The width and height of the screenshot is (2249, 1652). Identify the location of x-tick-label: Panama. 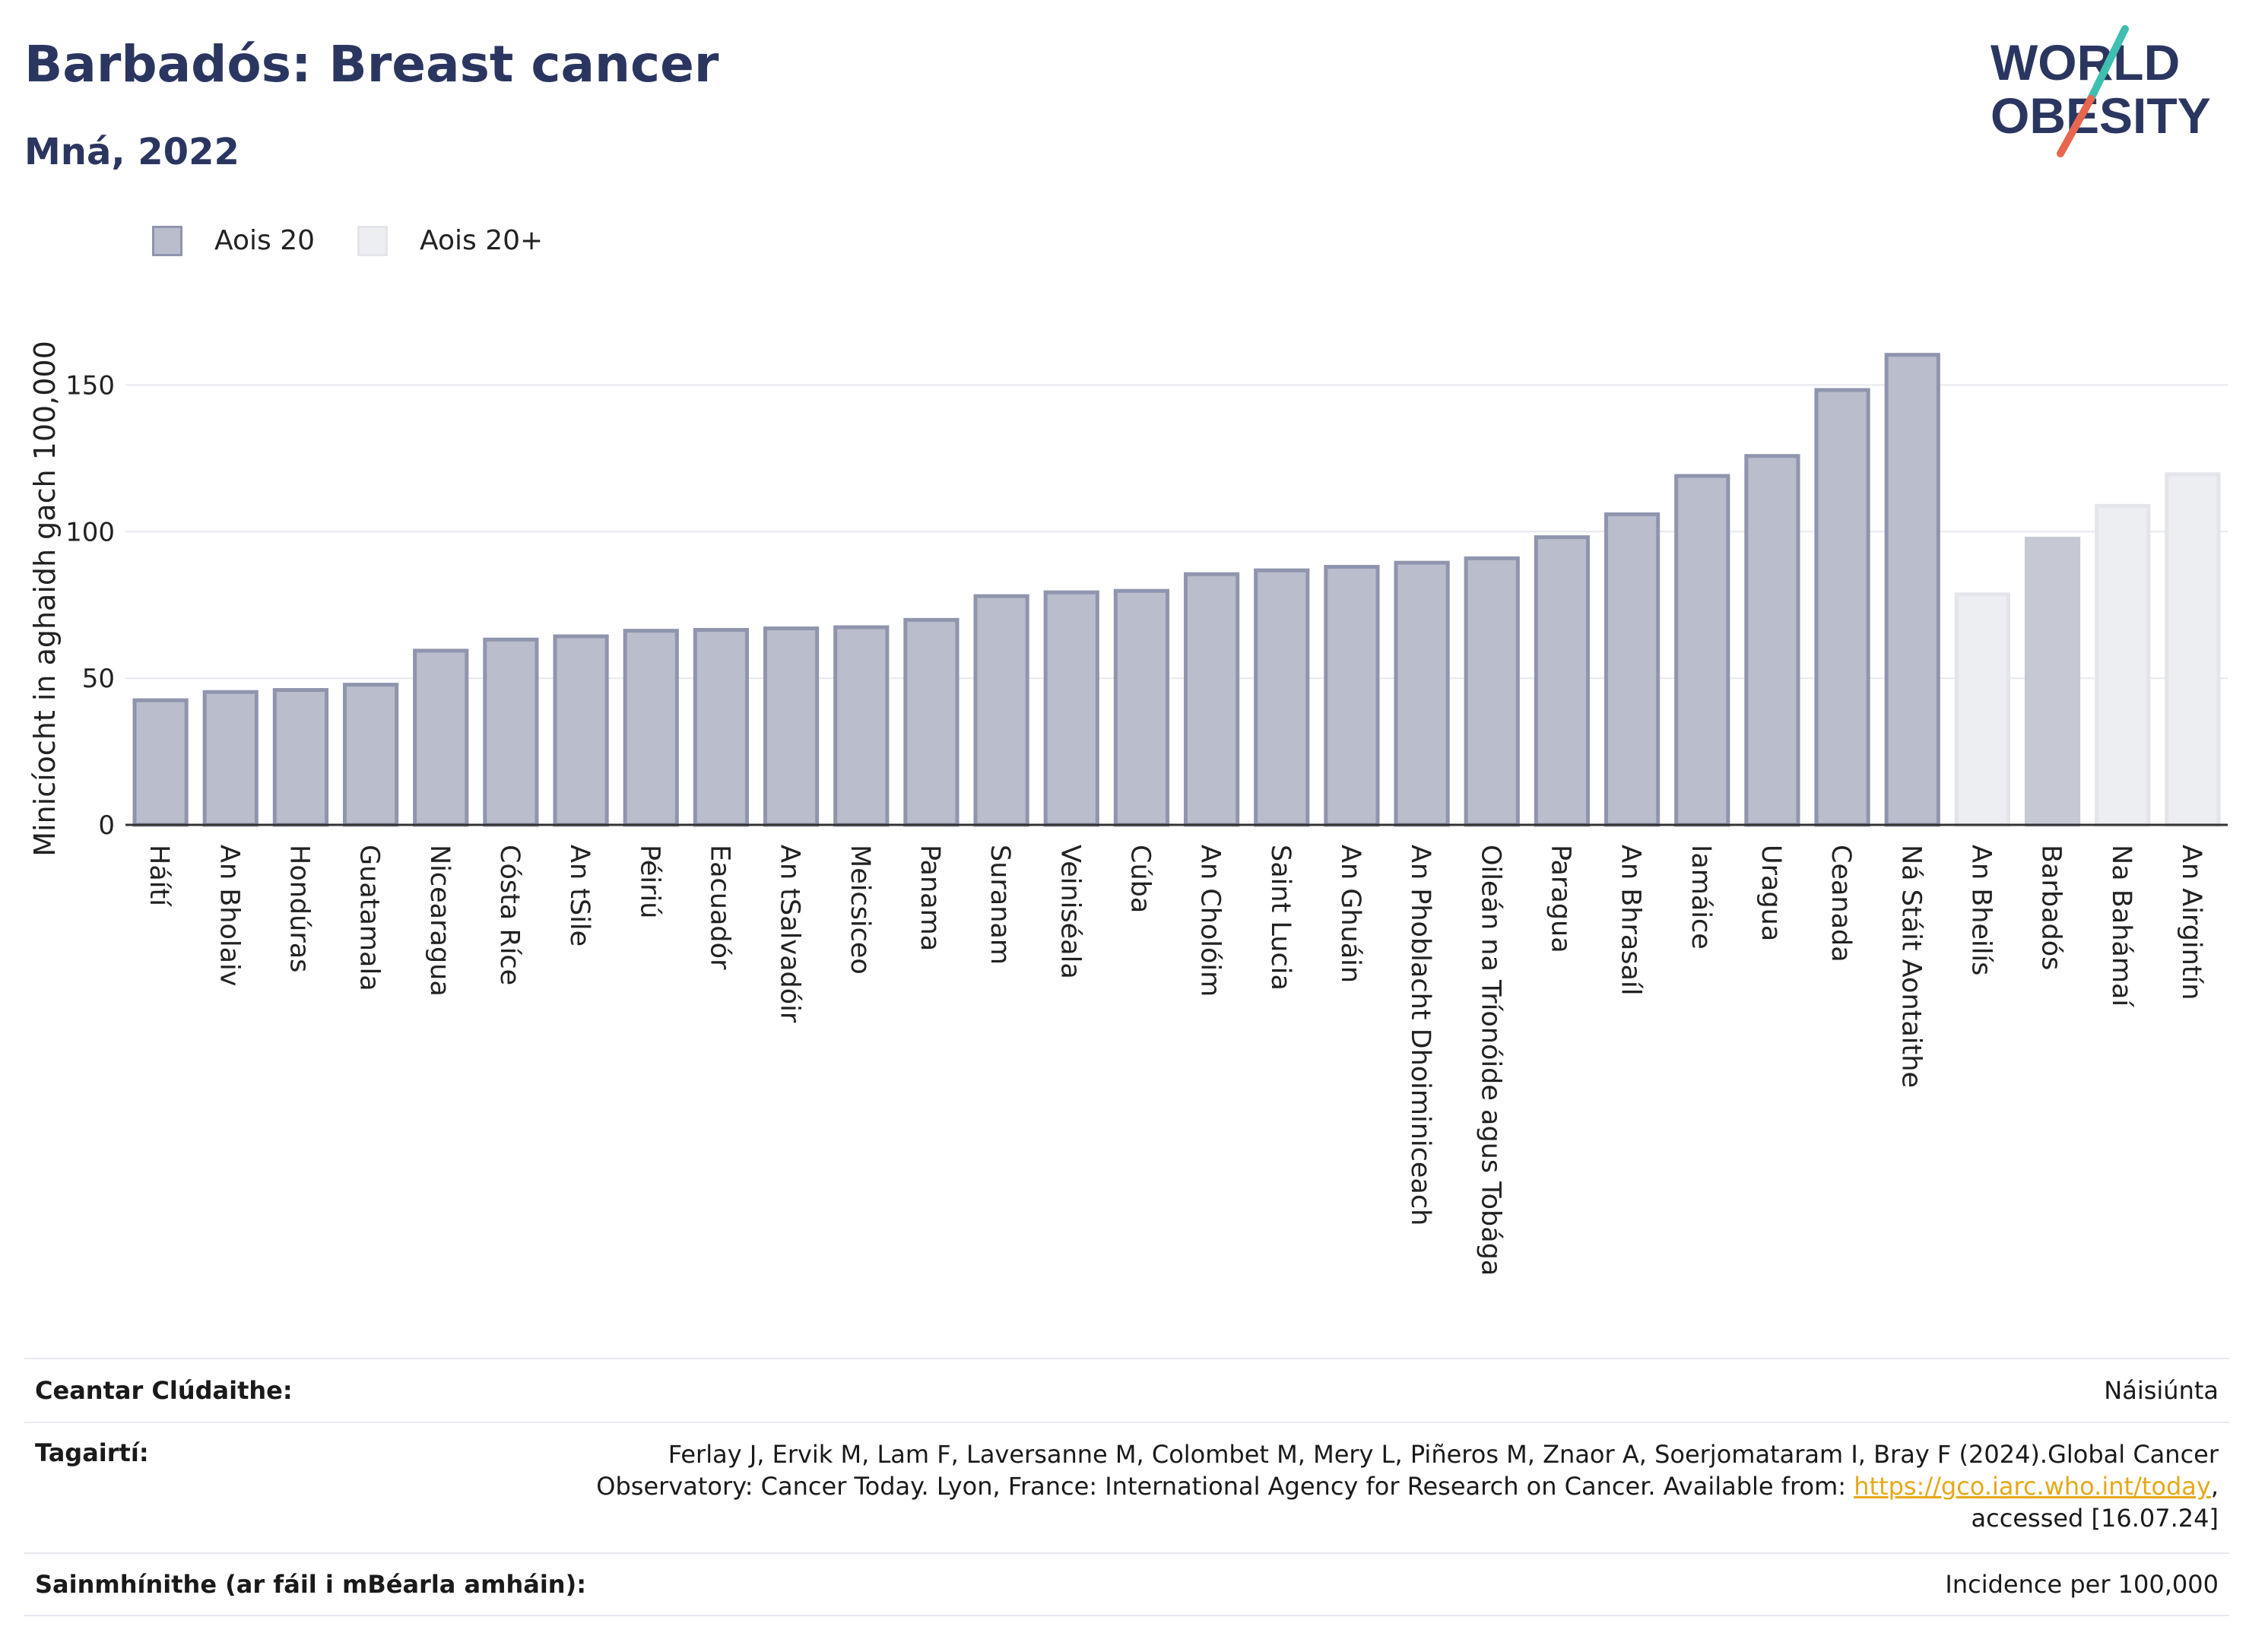
(930, 898).